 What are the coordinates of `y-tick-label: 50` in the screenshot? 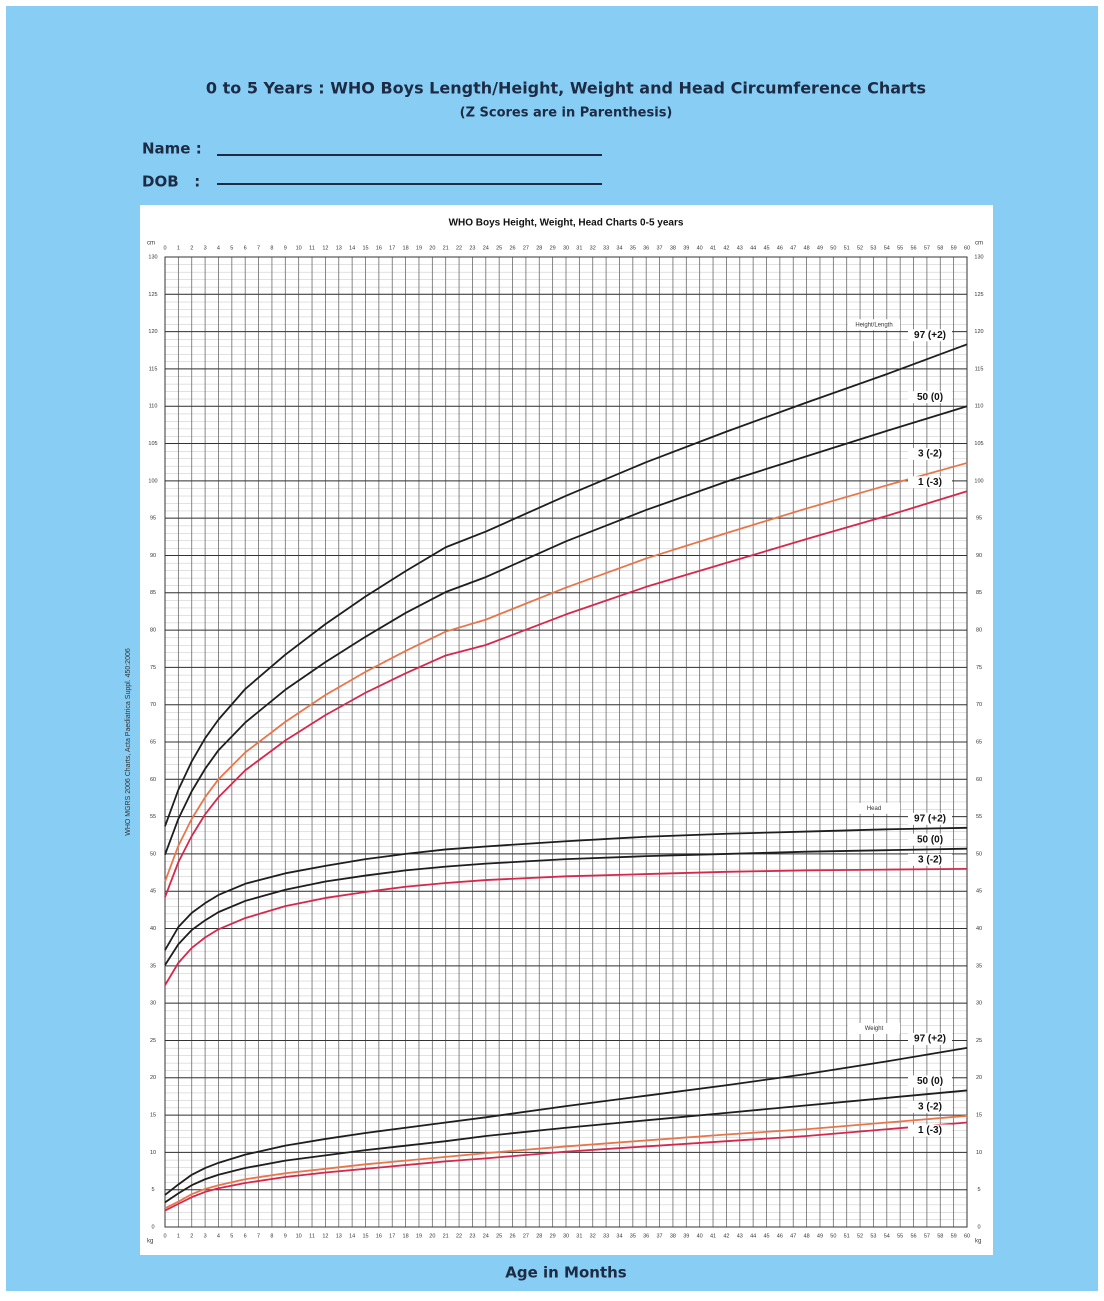 It's located at (979, 854).